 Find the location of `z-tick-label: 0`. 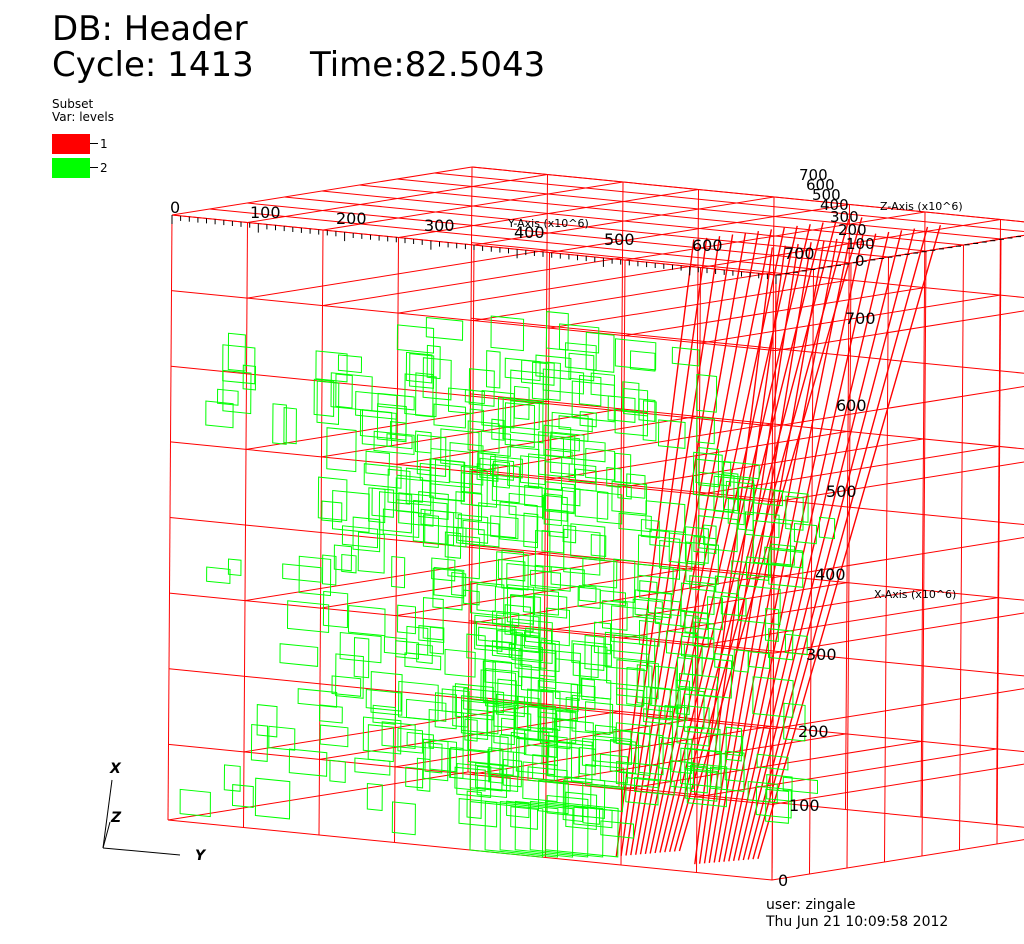

z-tick-label: 0 is located at coordinates (860, 261).